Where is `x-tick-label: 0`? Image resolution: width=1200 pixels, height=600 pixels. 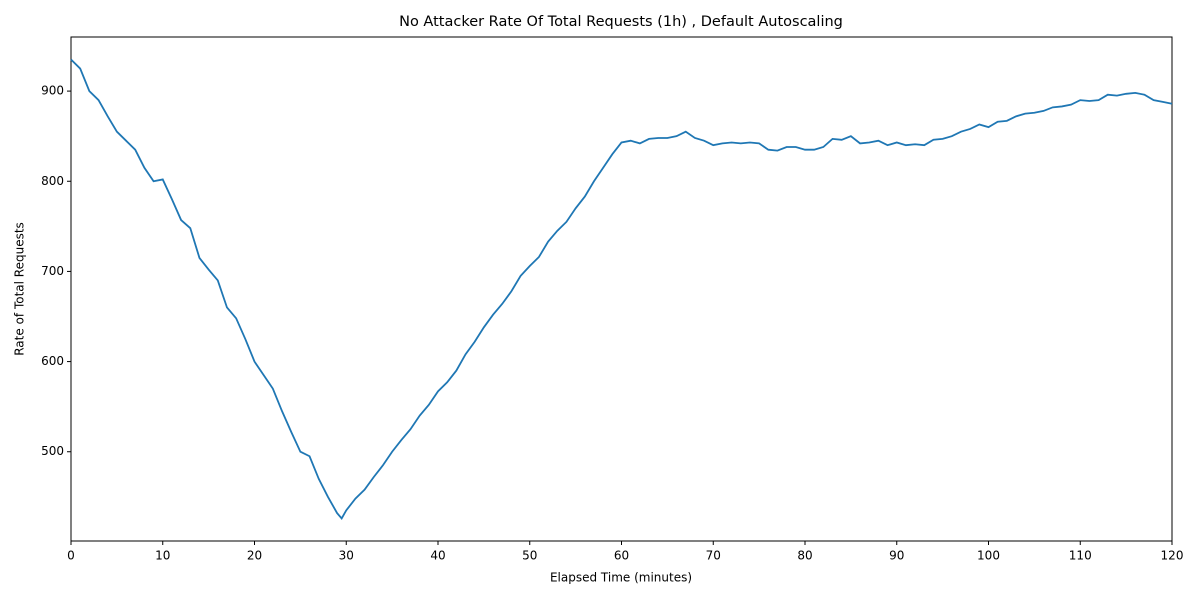
x-tick-label: 0 is located at coordinates (71, 556).